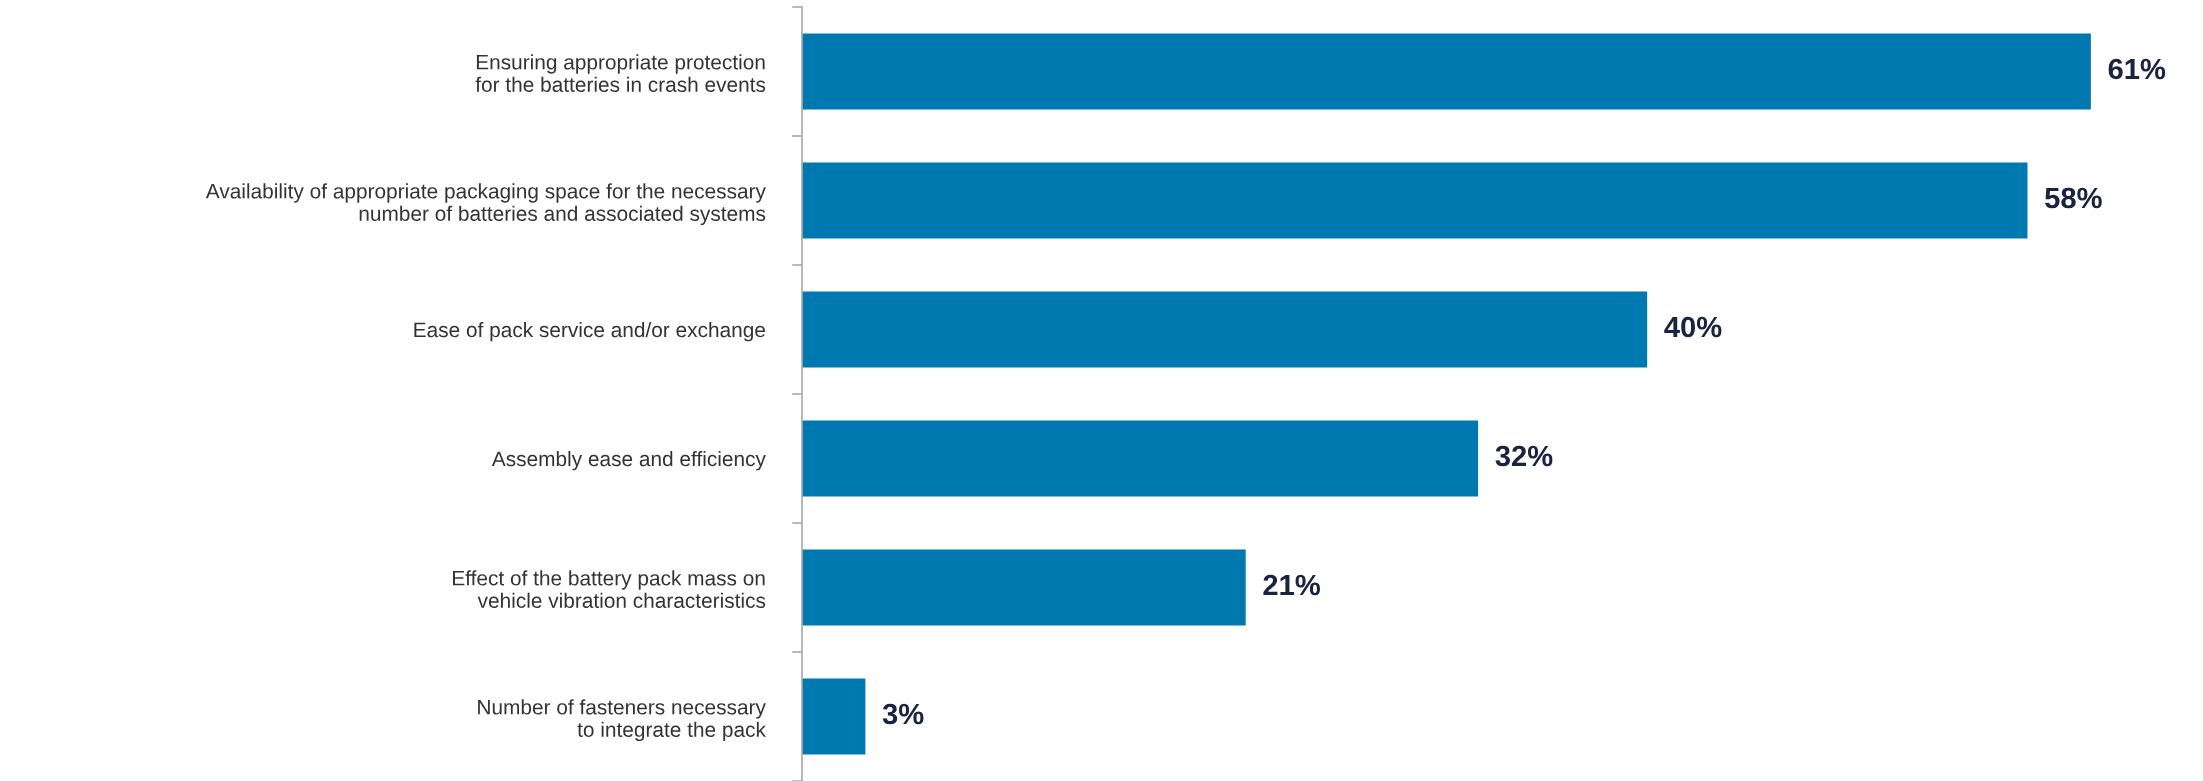 Image resolution: width=2203 pixels, height=781 pixels. I want to click on y-tick-label: Ensuring appropriate protection for the batteries in crash events, so click(620, 73).